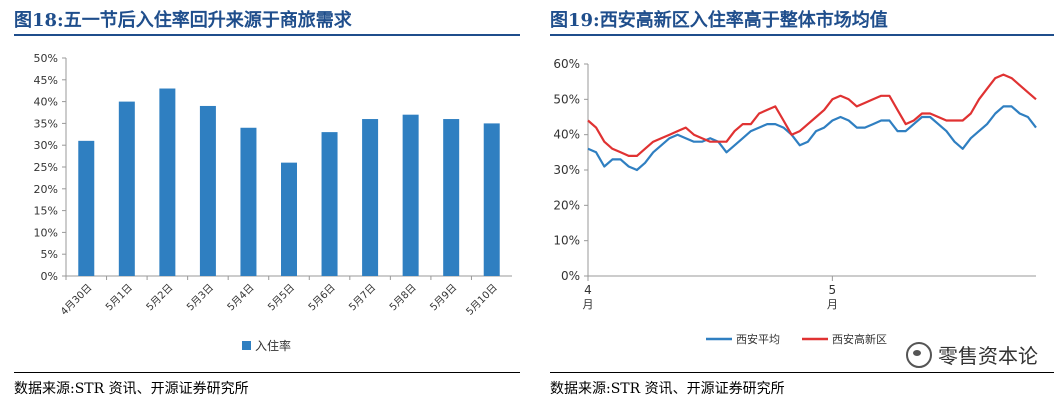 The width and height of the screenshot is (1062, 407). Describe the element at coordinates (267, 35) in the screenshot. I see `left-title-rule` at that location.